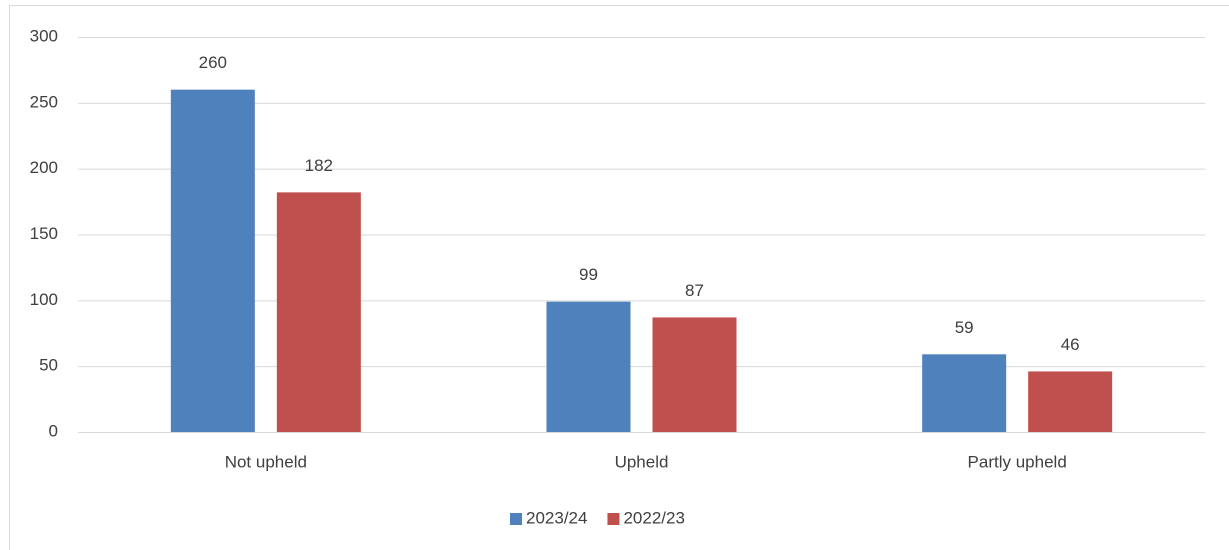 This screenshot has height=550, width=1229. What do you see at coordinates (53, 430) in the screenshot?
I see `y-tick-label: 0` at bounding box center [53, 430].